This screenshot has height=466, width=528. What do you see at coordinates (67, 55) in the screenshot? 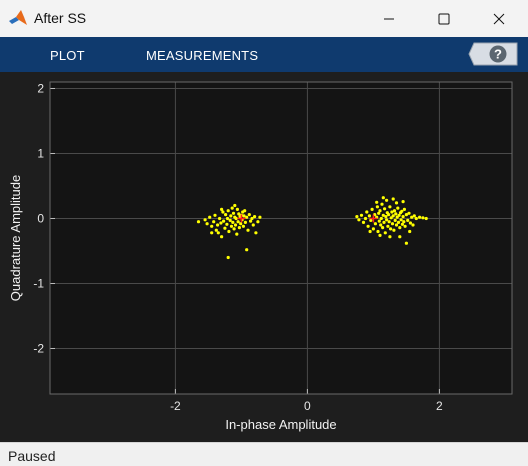
I see `tab-plot: PLOT` at bounding box center [67, 55].